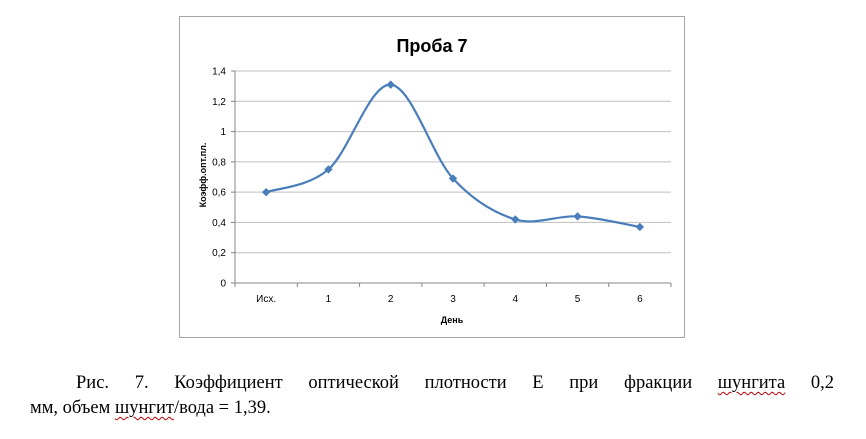 Image resolution: width=866 pixels, height=439 pixels. I want to click on caption-text: мм, объем, so click(70, 408).